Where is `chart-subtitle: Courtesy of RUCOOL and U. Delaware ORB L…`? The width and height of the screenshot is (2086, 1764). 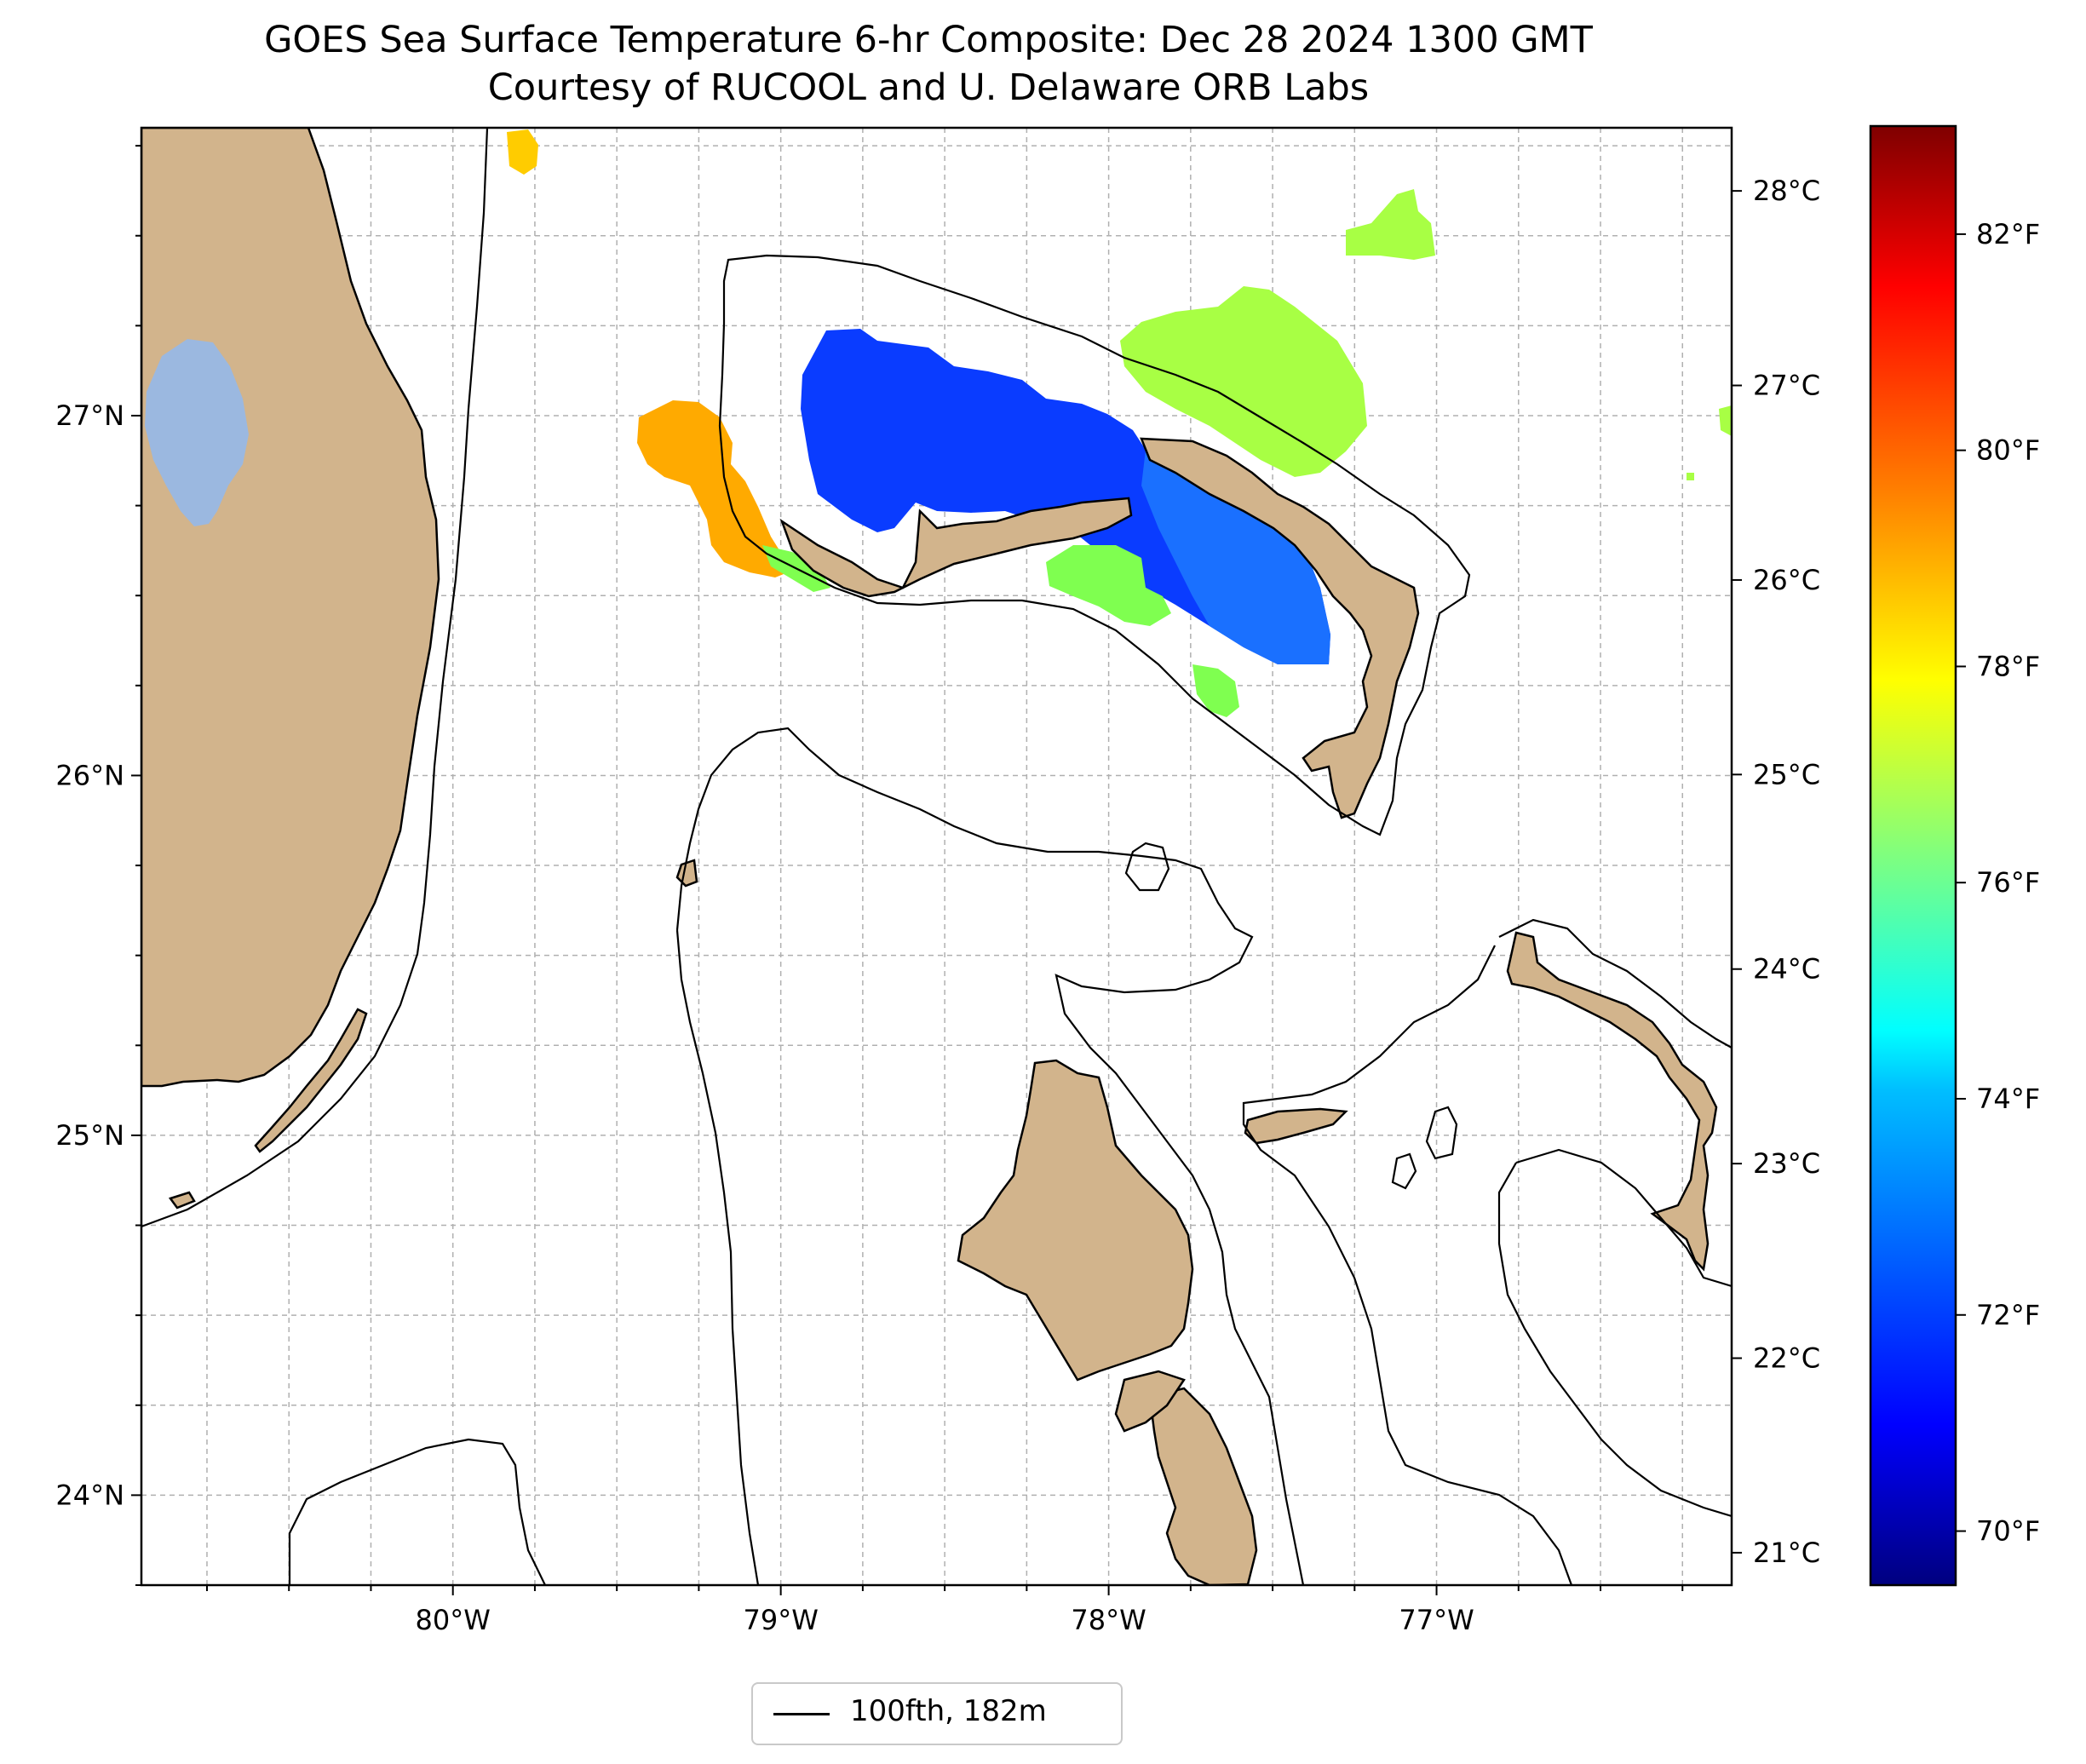
chart-subtitle: Courtesy of RUCOOL and U. Delaware ORB L… is located at coordinates (928, 87).